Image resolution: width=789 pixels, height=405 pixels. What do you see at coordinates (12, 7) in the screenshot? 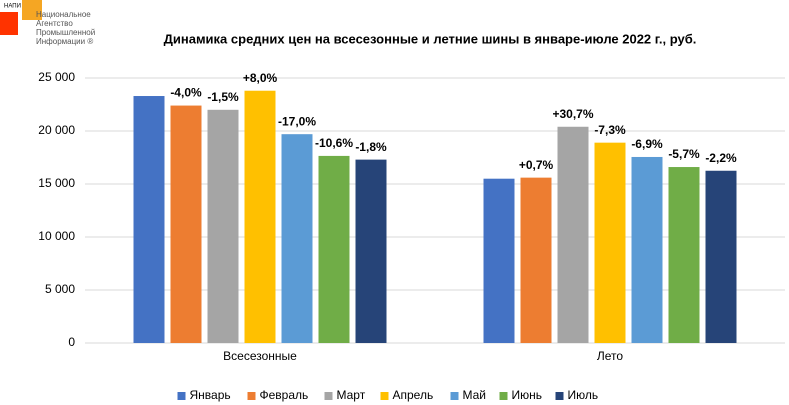
I see `logo-short: НАПИ` at bounding box center [12, 7].